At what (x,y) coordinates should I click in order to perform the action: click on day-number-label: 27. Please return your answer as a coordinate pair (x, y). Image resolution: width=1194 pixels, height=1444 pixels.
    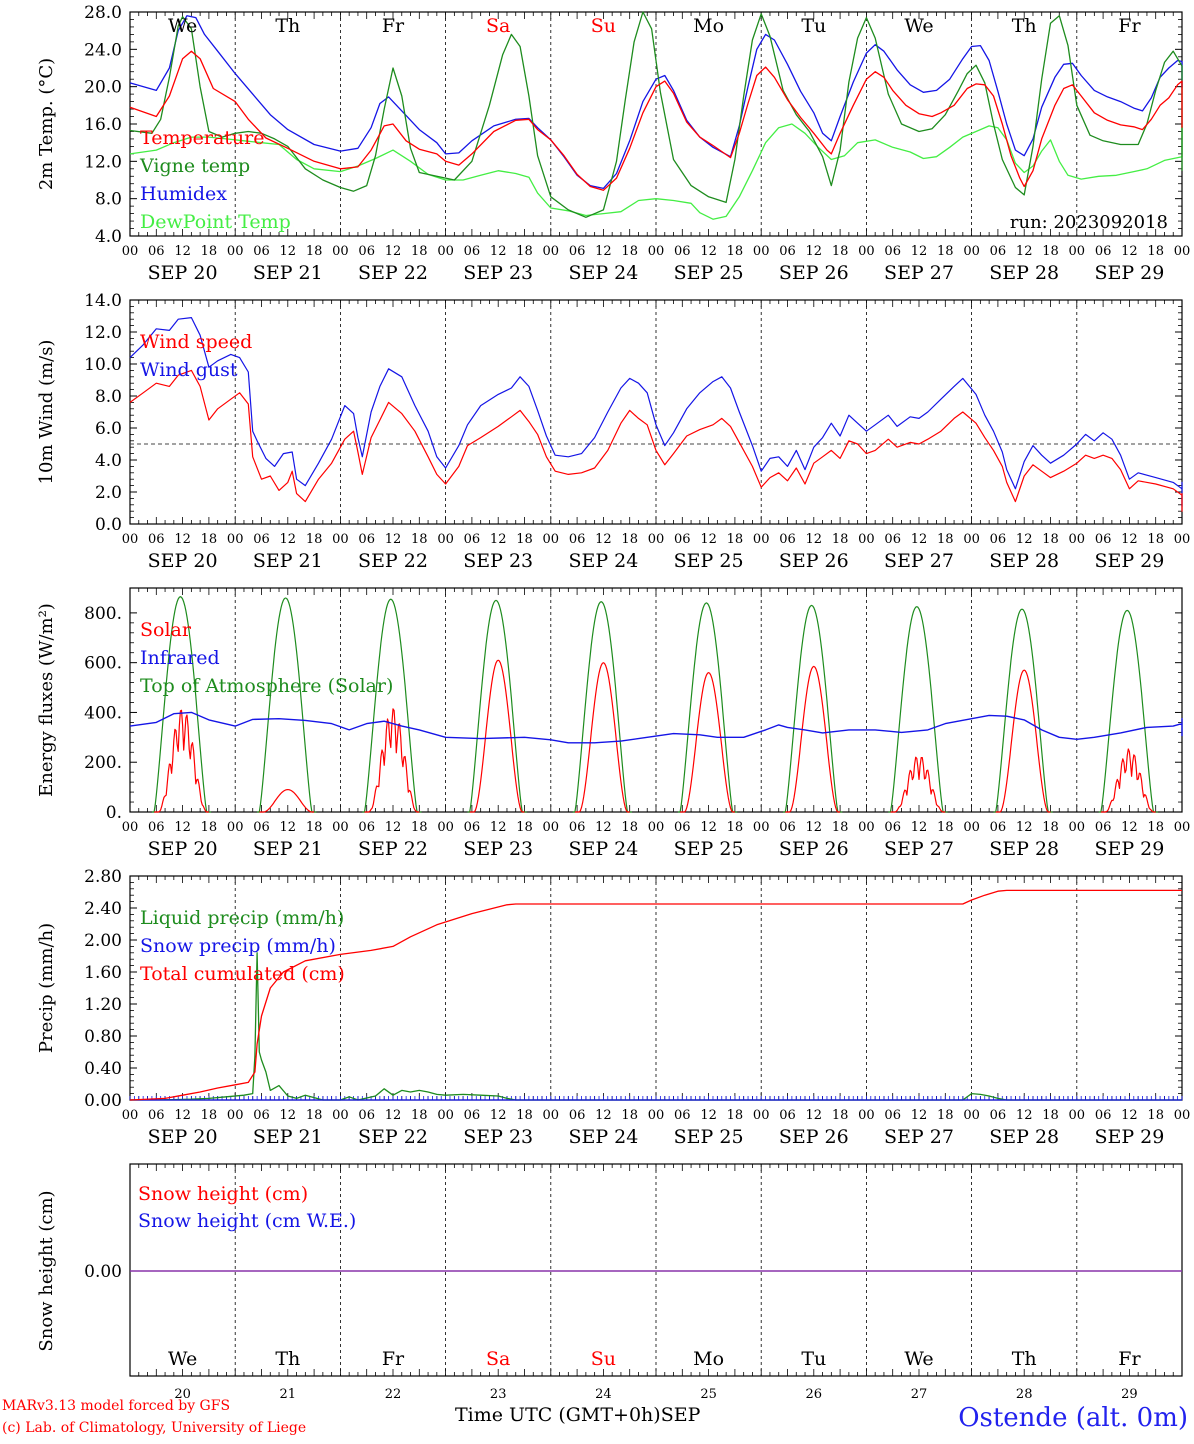
    Looking at the image, I should click on (919, 1394).